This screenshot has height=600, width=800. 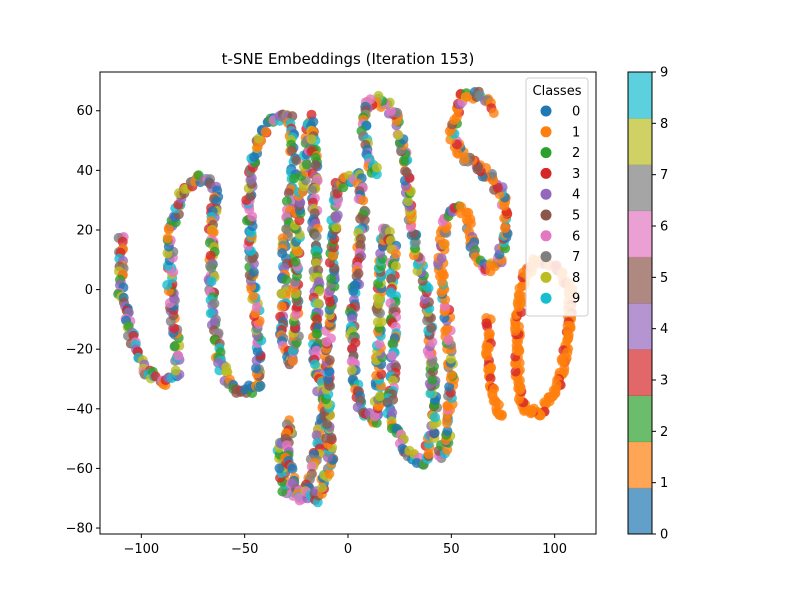 I want to click on colorbar: 0 1 2 3 4 5 6 7 8 9, so click(x=647, y=304).